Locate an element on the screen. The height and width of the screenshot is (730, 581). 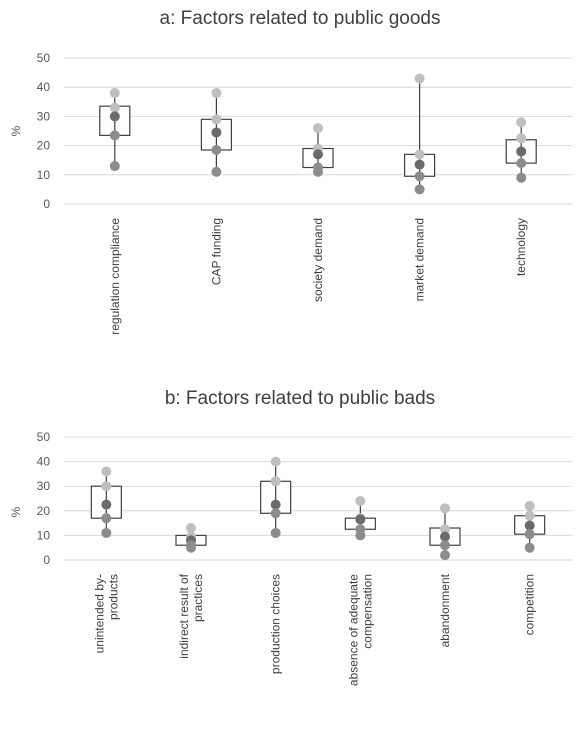
x-tick-label: society demand is located at coordinates (318, 260).